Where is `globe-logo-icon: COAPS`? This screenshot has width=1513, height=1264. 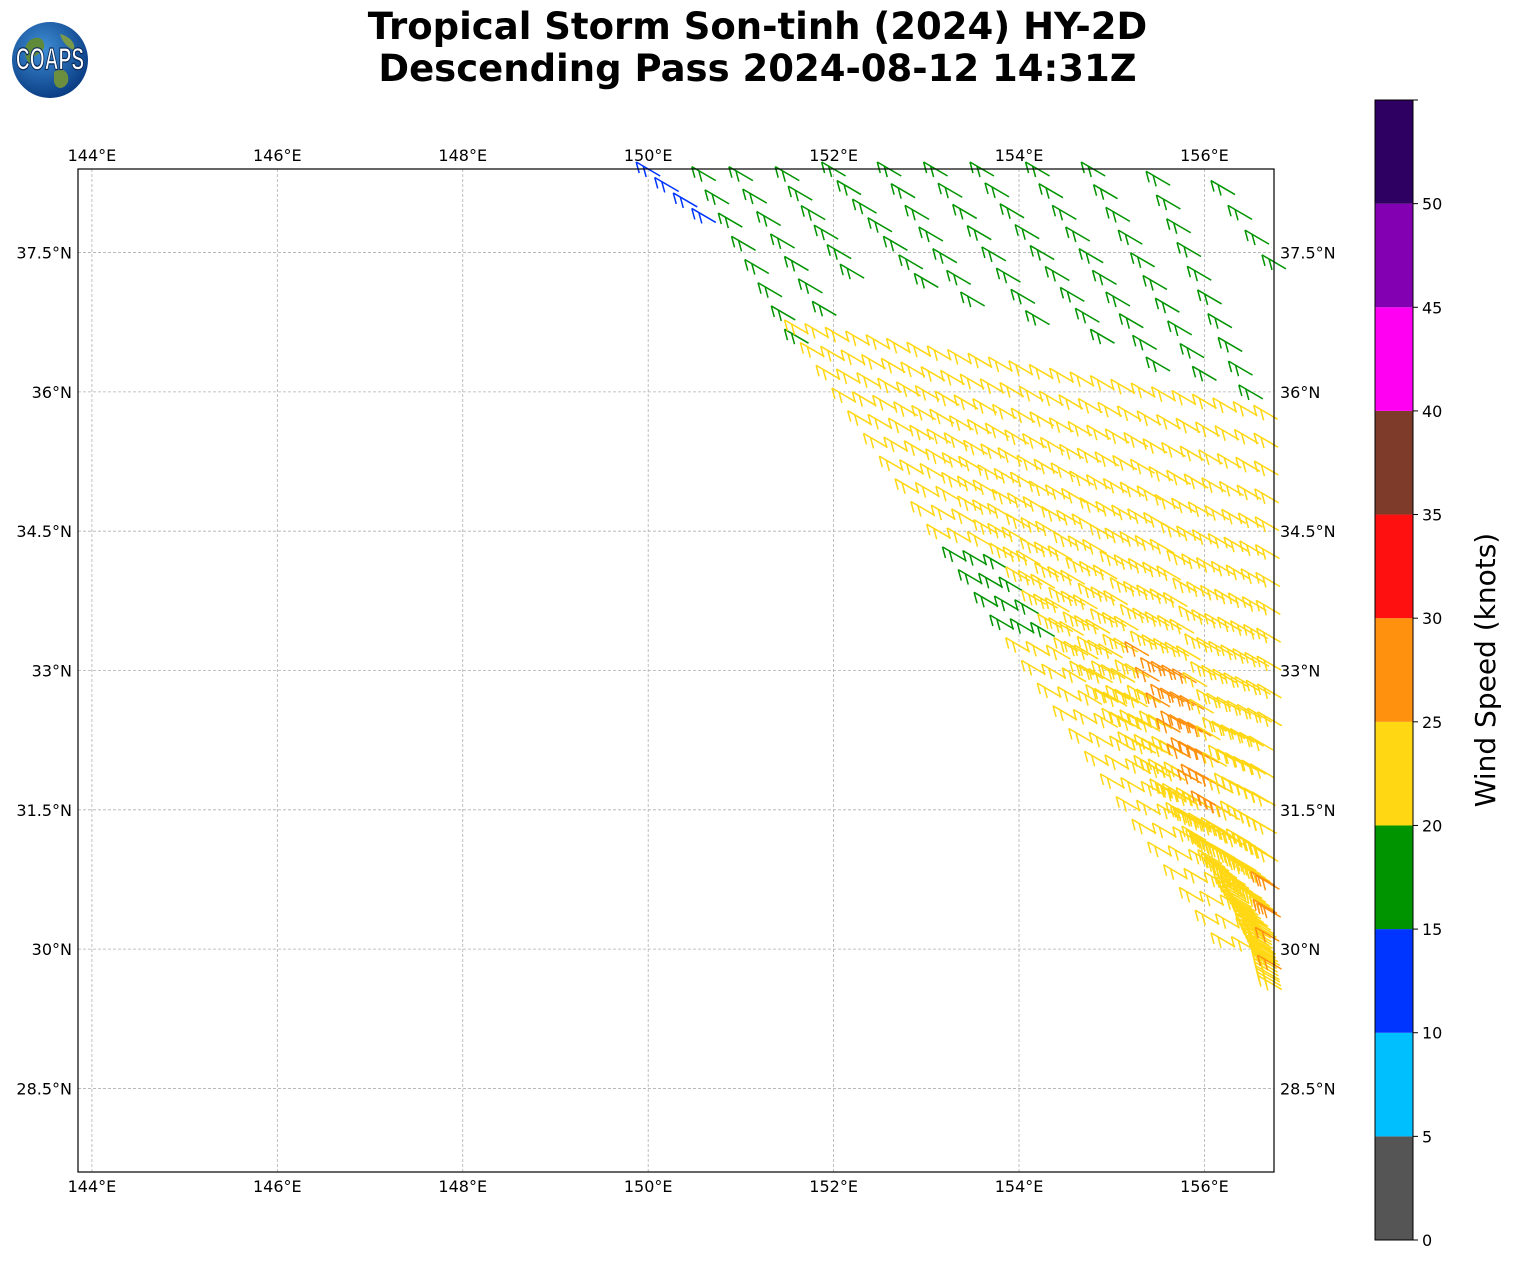 globe-logo-icon: COAPS is located at coordinates (50, 60).